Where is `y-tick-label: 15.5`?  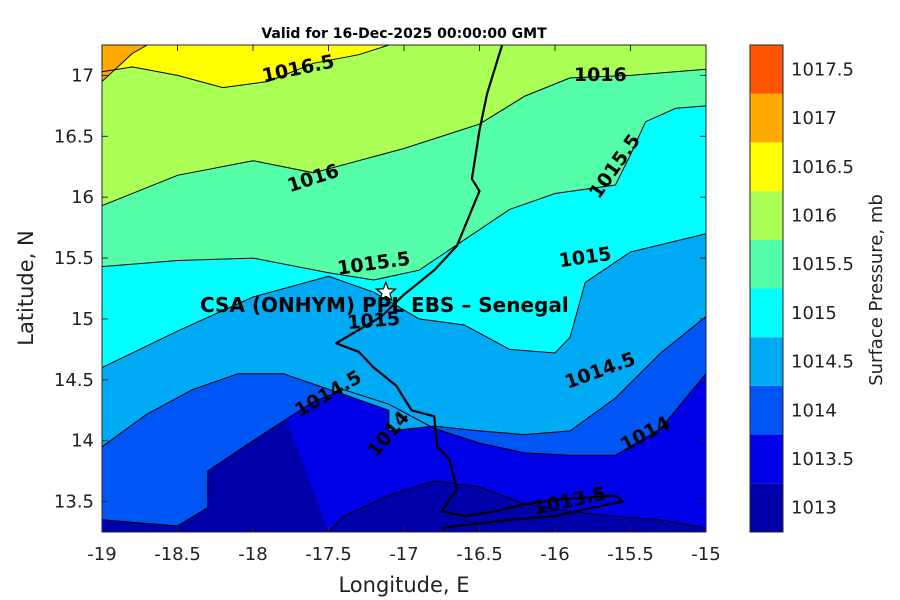
y-tick-label: 15.5 is located at coordinates (74, 258).